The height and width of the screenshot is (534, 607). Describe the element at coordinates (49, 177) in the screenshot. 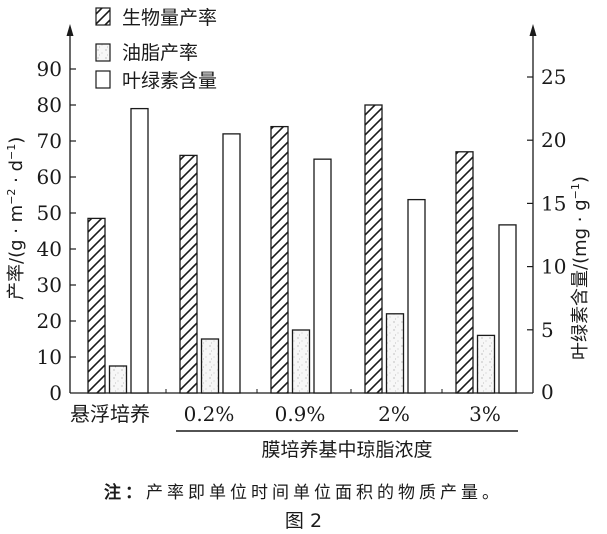

I see `left-y-tick-label: 60` at that location.